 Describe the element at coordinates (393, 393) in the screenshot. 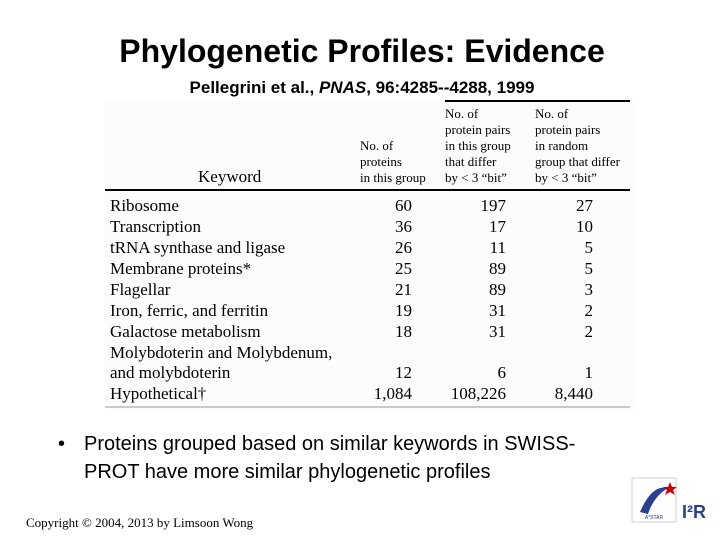

I see `cell: 1,084` at that location.